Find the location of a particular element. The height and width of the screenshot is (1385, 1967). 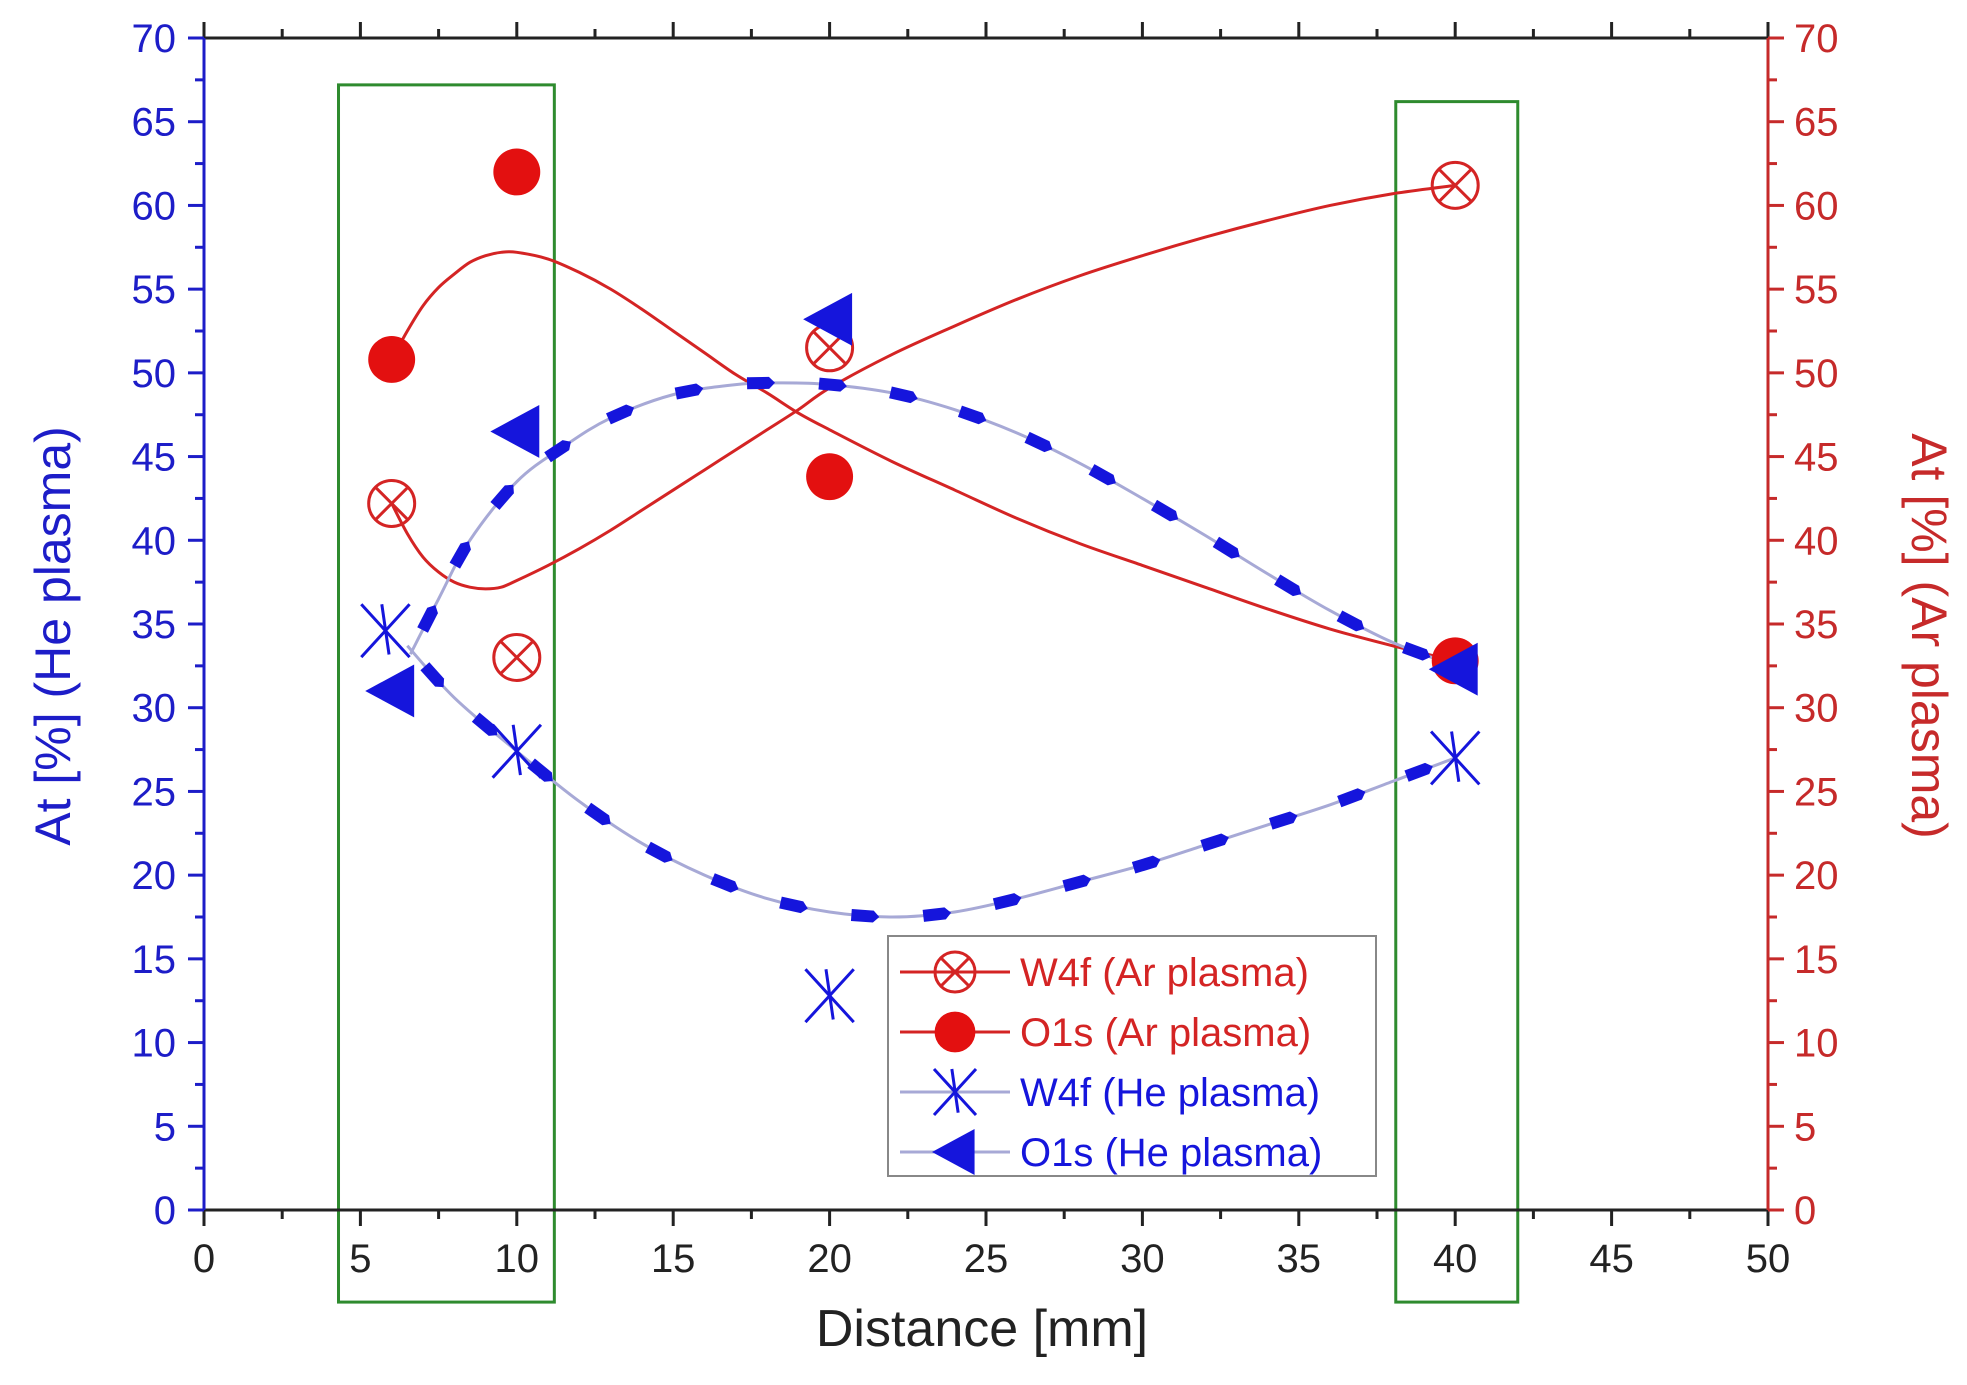

right-y-tick-label-20: 20 is located at coordinates (1816, 876).